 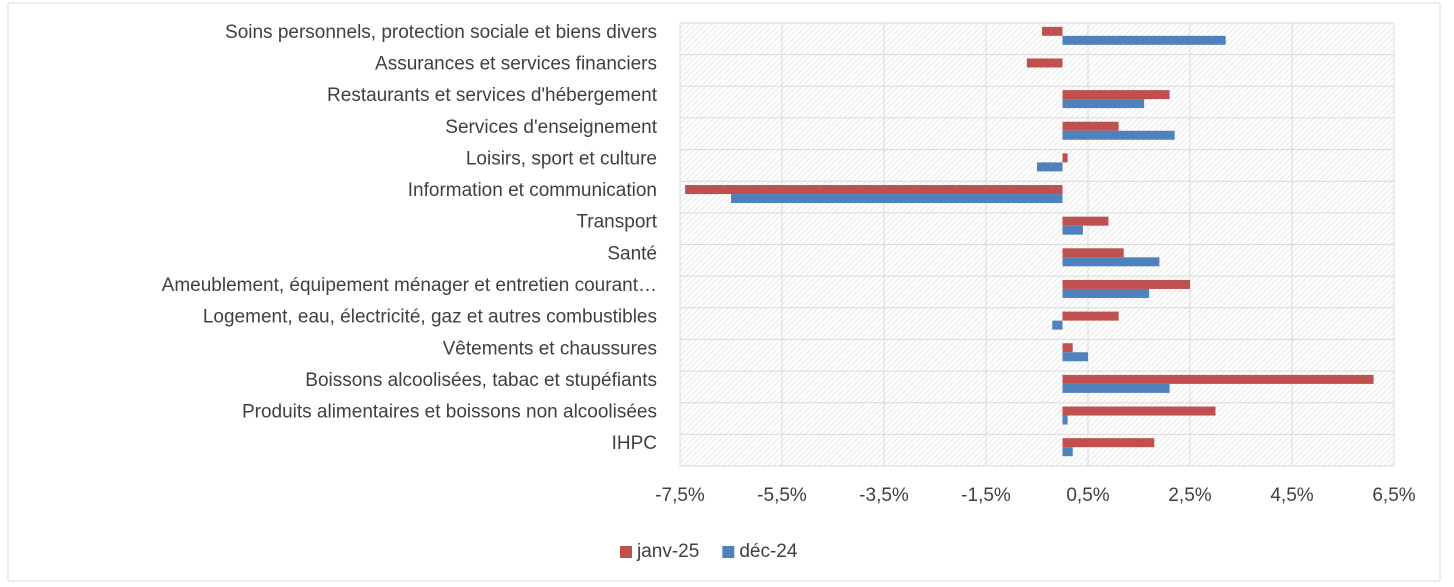 What do you see at coordinates (768, 551) in the screenshot?
I see `legend-label: déc-24` at bounding box center [768, 551].